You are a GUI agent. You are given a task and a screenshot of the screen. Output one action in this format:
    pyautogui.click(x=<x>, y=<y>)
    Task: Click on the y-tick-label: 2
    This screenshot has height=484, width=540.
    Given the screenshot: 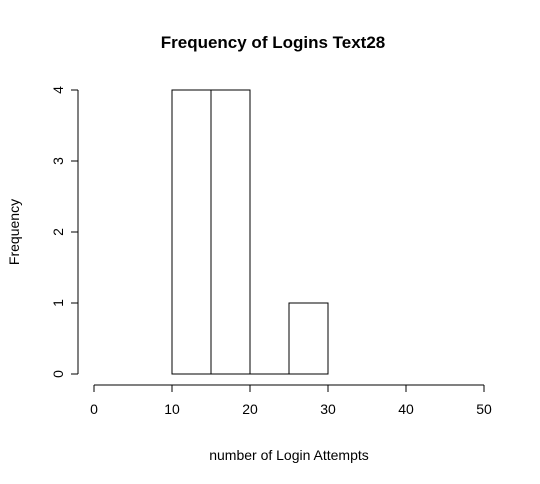 What is the action you would take?
    pyautogui.click(x=58, y=232)
    